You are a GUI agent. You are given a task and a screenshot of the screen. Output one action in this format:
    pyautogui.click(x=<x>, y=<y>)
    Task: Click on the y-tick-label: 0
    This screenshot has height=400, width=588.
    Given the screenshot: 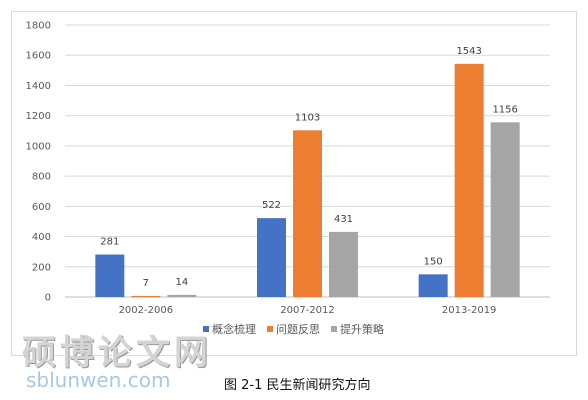 What is the action you would take?
    pyautogui.click(x=48, y=298)
    